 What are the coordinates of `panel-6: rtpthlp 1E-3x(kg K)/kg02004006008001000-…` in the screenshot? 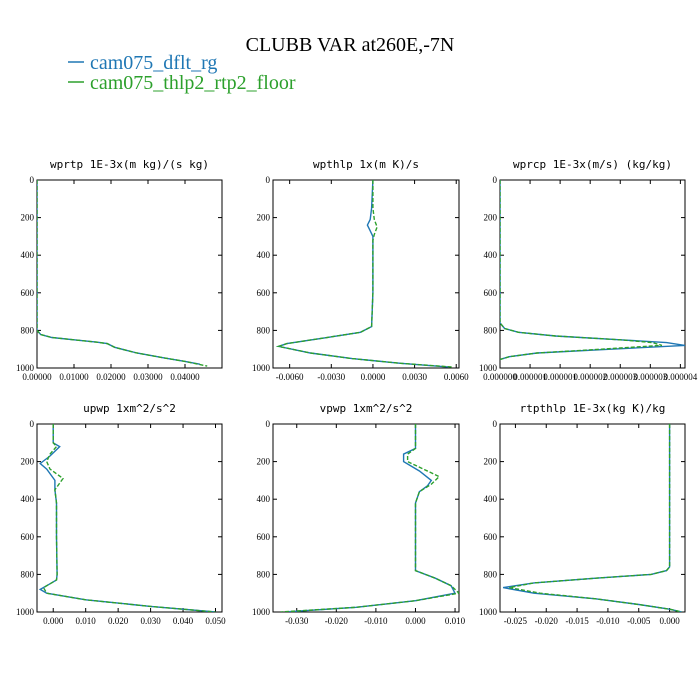 It's located at (582, 514).